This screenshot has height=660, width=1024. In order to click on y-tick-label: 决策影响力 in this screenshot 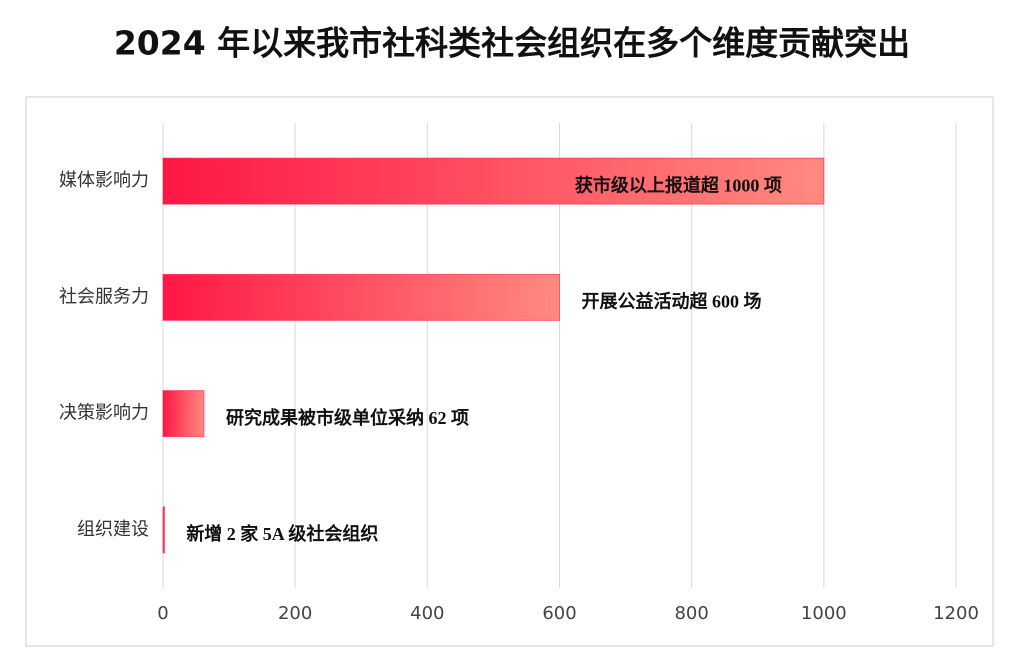, I will do `click(104, 413)`.